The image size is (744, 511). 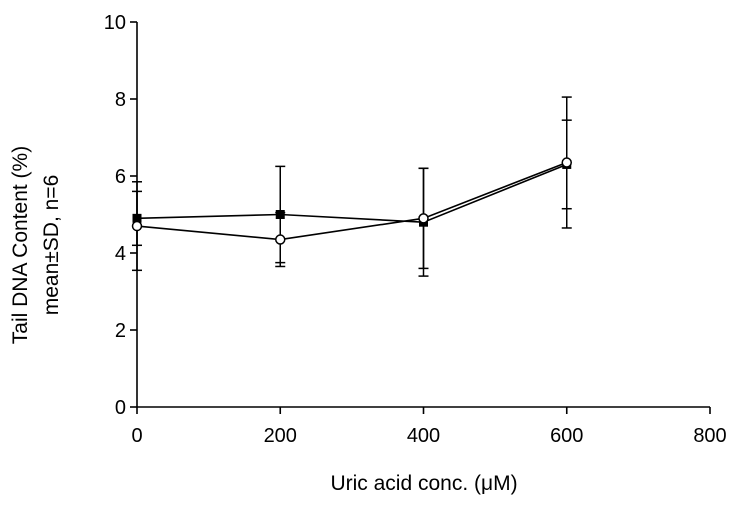 What do you see at coordinates (709, 436) in the screenshot?
I see `x-tick-label: 800` at bounding box center [709, 436].